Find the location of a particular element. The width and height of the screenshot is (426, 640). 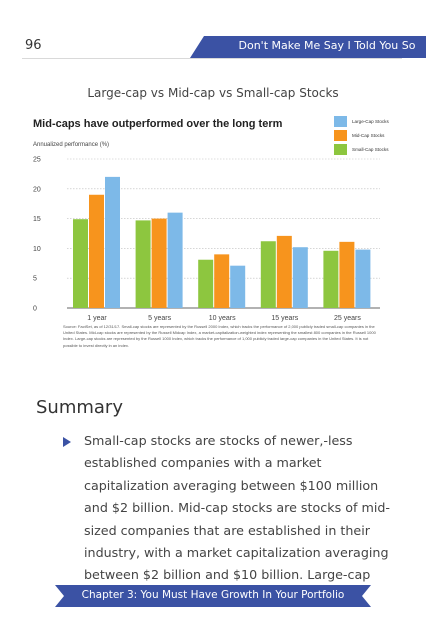

bullet-arrow-icon is located at coordinates (67, 442).